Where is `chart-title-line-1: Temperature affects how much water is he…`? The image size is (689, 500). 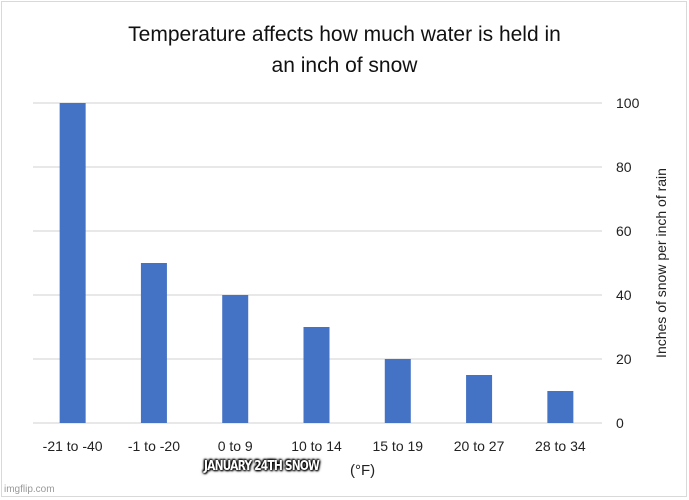
chart-title-line-1: Temperature affects how much water is he… is located at coordinates (344, 34).